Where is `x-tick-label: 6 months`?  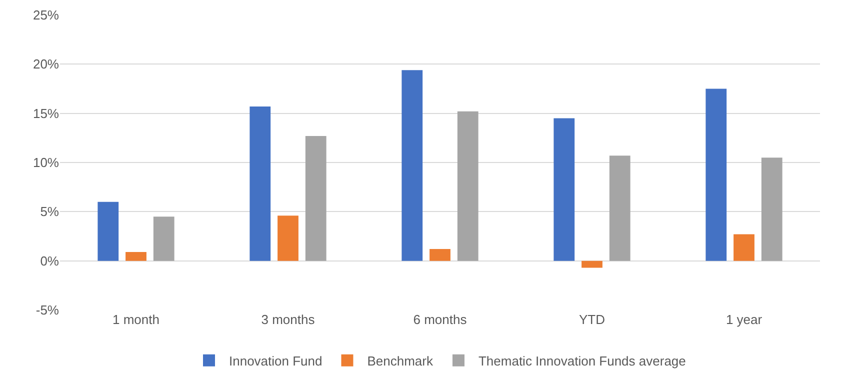 x-tick-label: 6 months is located at coordinates (440, 319).